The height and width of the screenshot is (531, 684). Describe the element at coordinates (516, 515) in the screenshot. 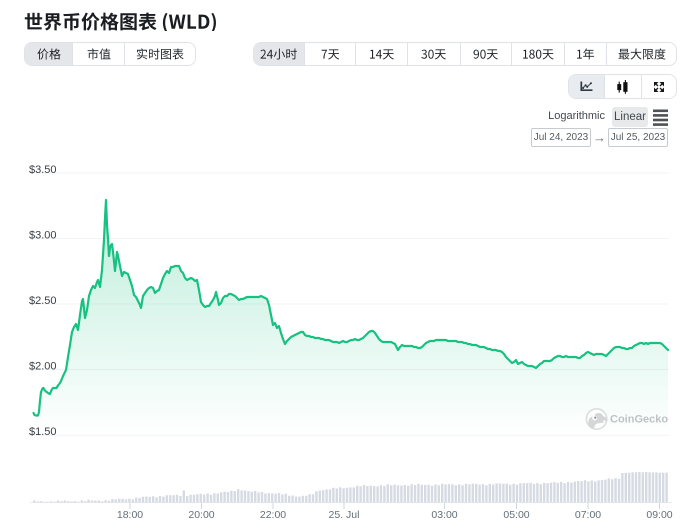

I see `svg-text: 05:00` at that location.